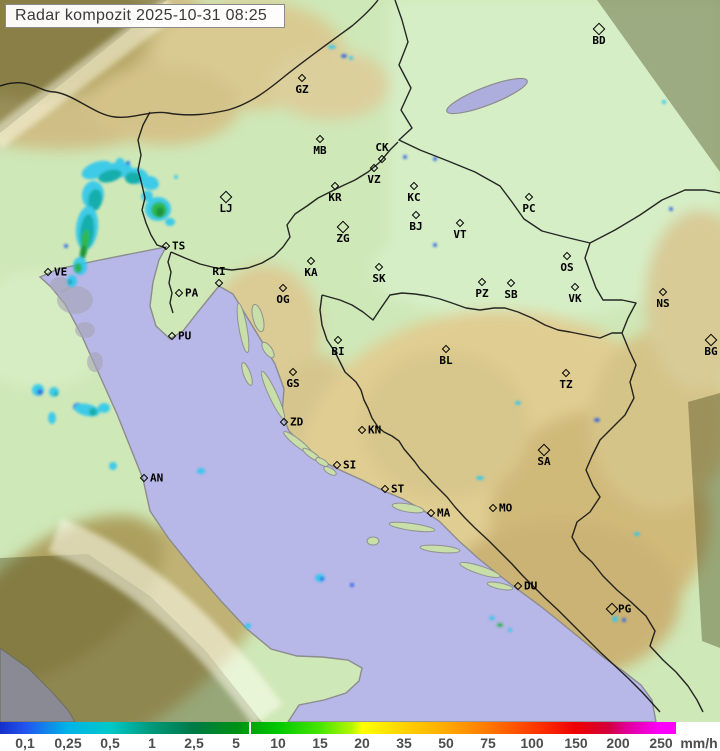 Image resolution: width=720 pixels, height=751 pixels. Describe the element at coordinates (375, 446) in the screenshot. I see `islands` at that location.